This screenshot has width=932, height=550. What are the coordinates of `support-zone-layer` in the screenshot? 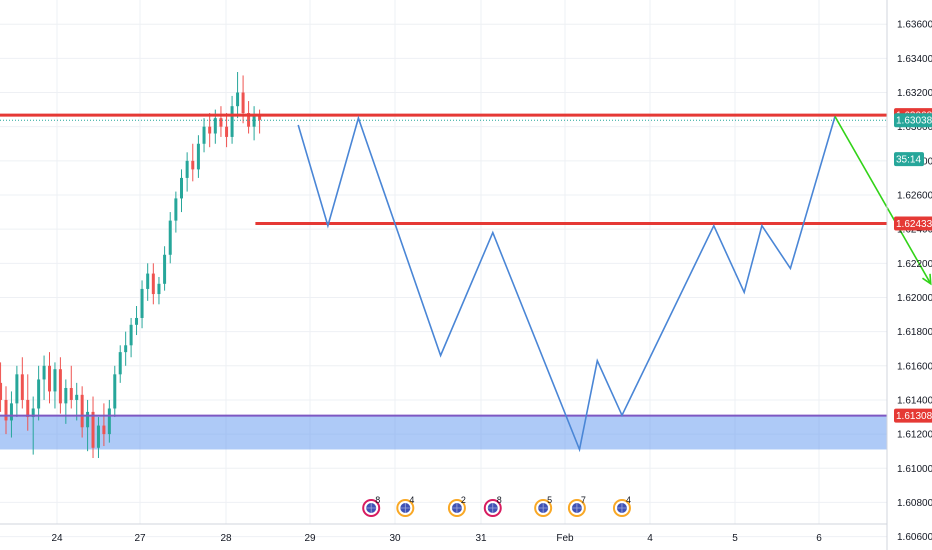 It's located at (443, 432).